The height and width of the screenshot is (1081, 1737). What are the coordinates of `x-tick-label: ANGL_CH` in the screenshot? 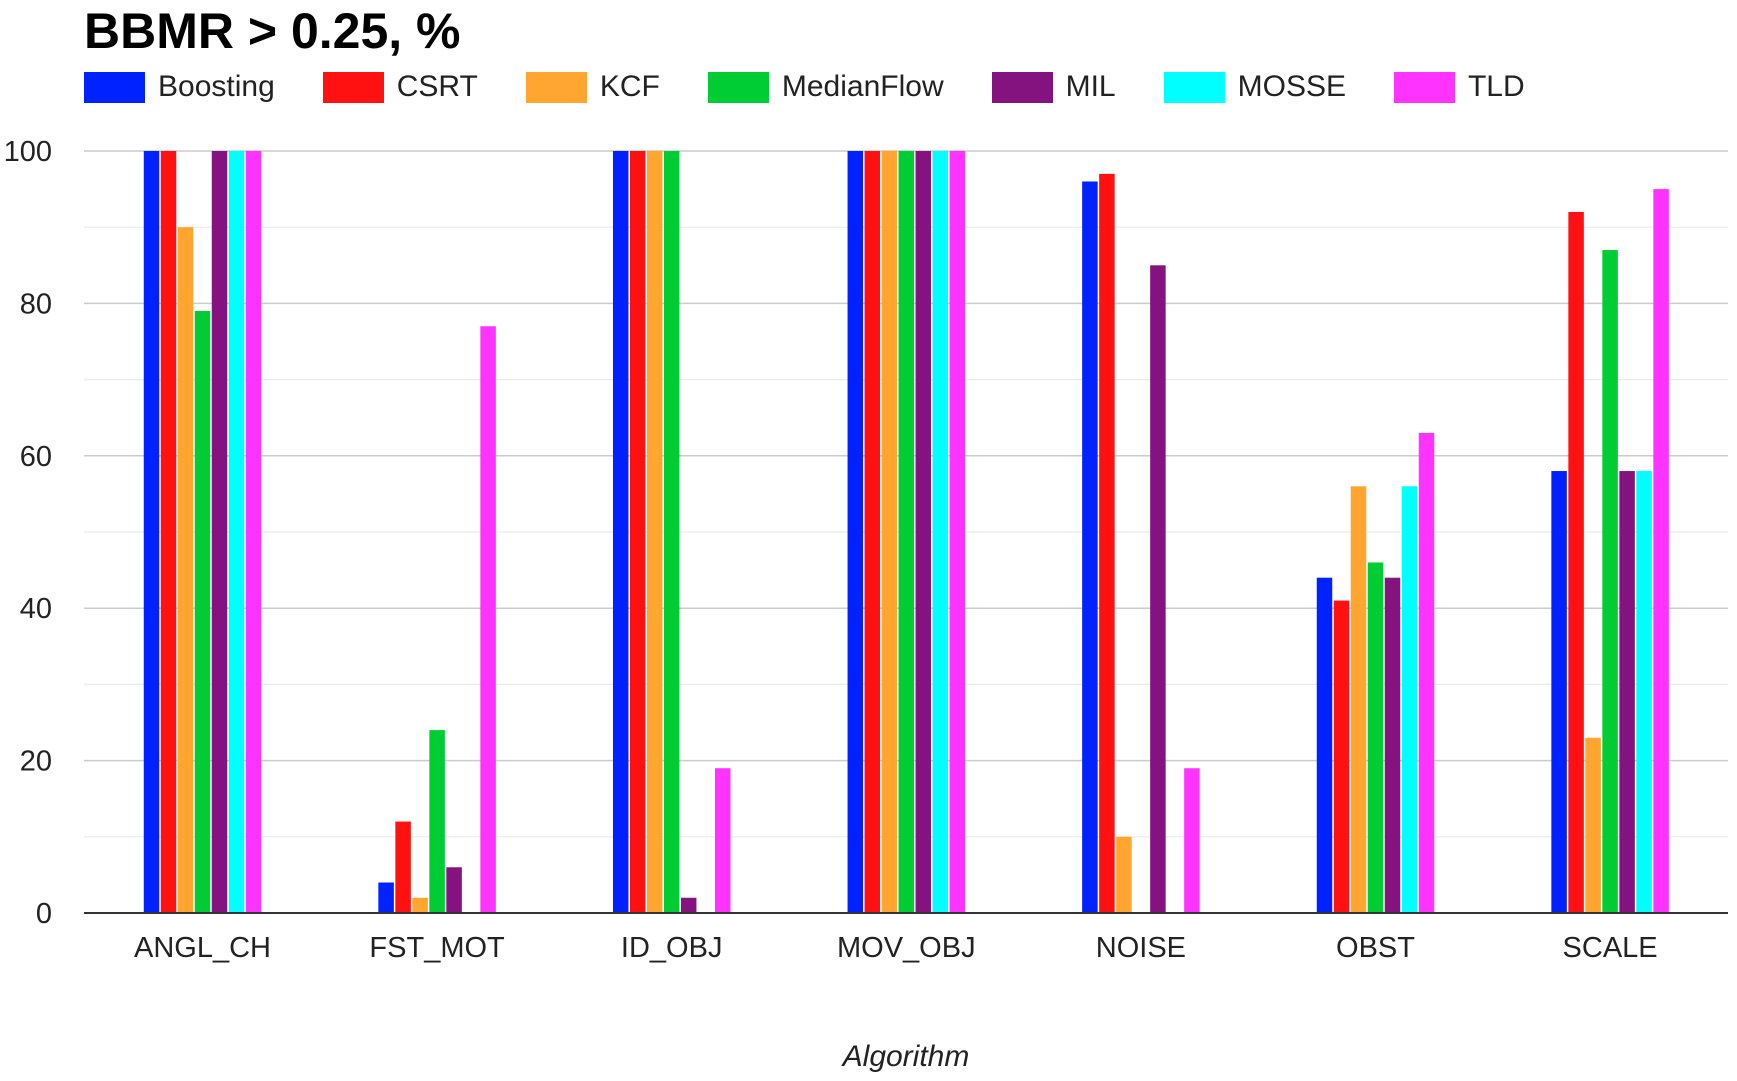 It's located at (202, 948).